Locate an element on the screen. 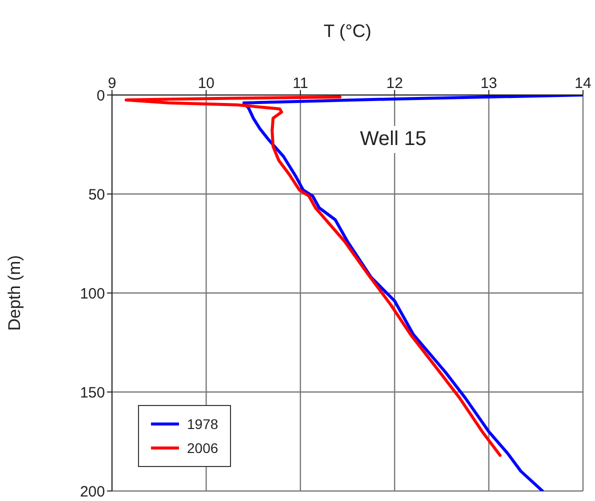 The height and width of the screenshot is (501, 595). legend-label: 1978 is located at coordinates (202, 424).